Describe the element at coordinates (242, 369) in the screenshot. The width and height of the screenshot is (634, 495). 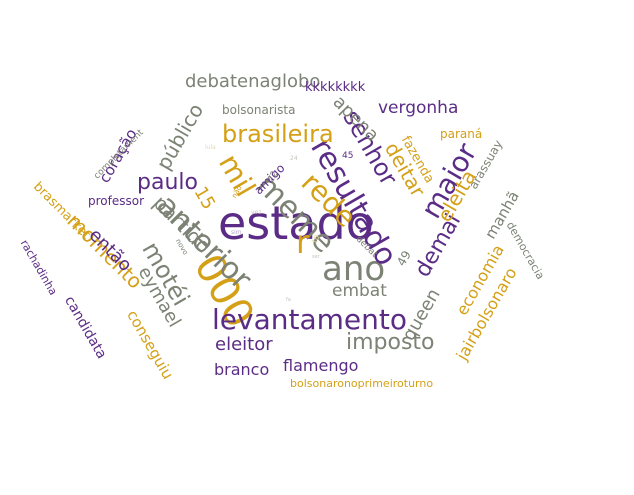
I see `cloud-word: branco` at that location.